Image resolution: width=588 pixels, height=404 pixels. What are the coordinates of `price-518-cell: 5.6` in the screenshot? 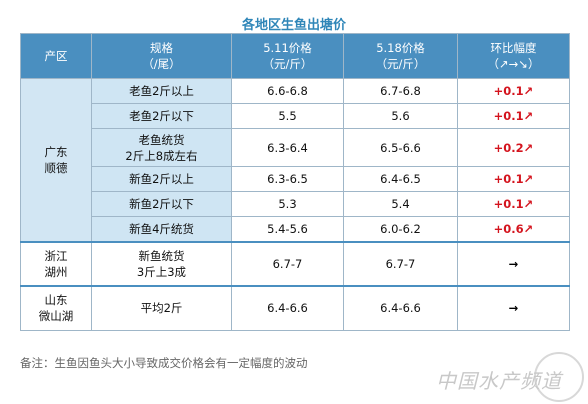 It's located at (400, 116).